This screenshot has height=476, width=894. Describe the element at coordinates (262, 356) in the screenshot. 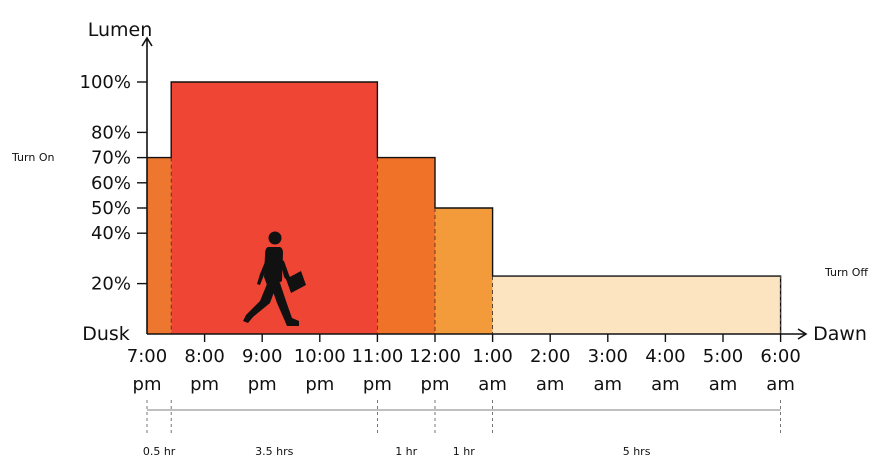

I see `x-tick-time-2: 9:00` at that location.